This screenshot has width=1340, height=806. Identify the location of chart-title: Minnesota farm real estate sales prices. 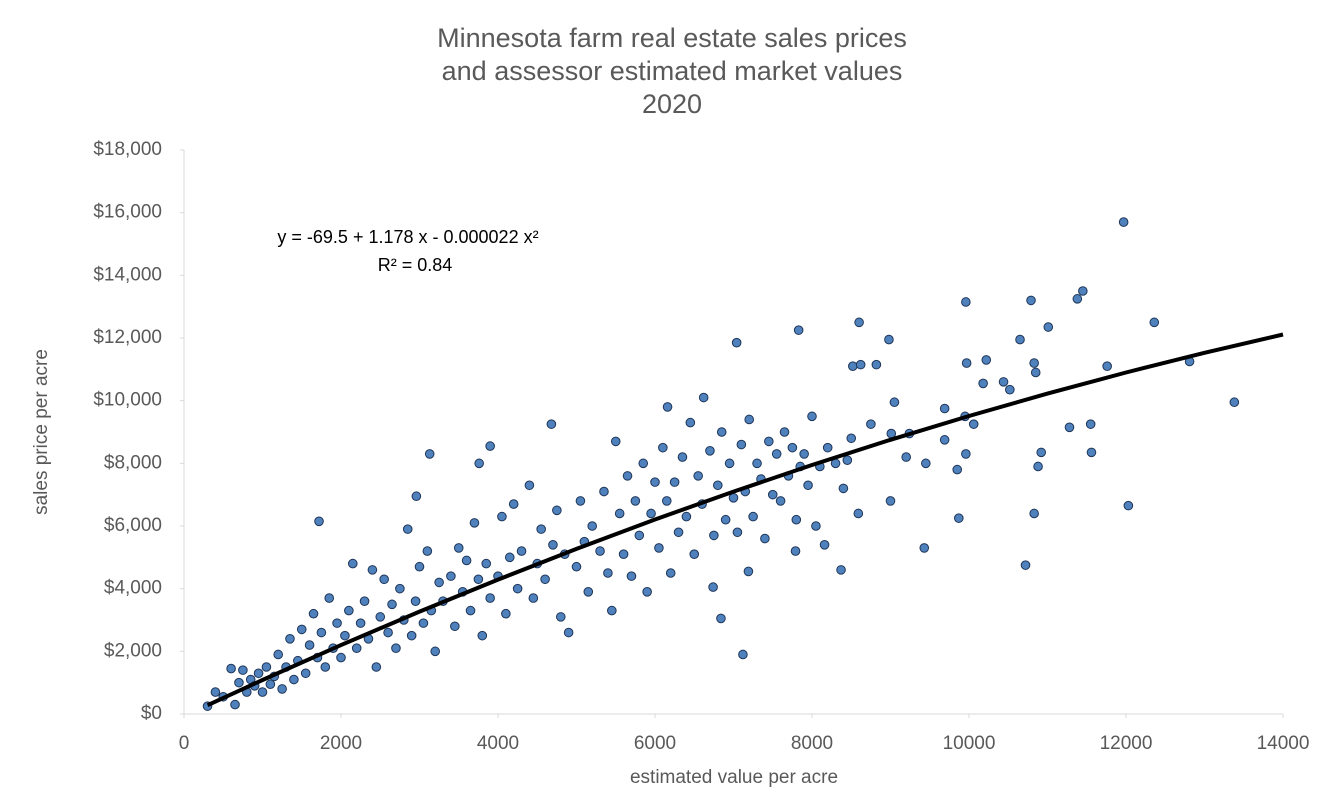
(672, 38).